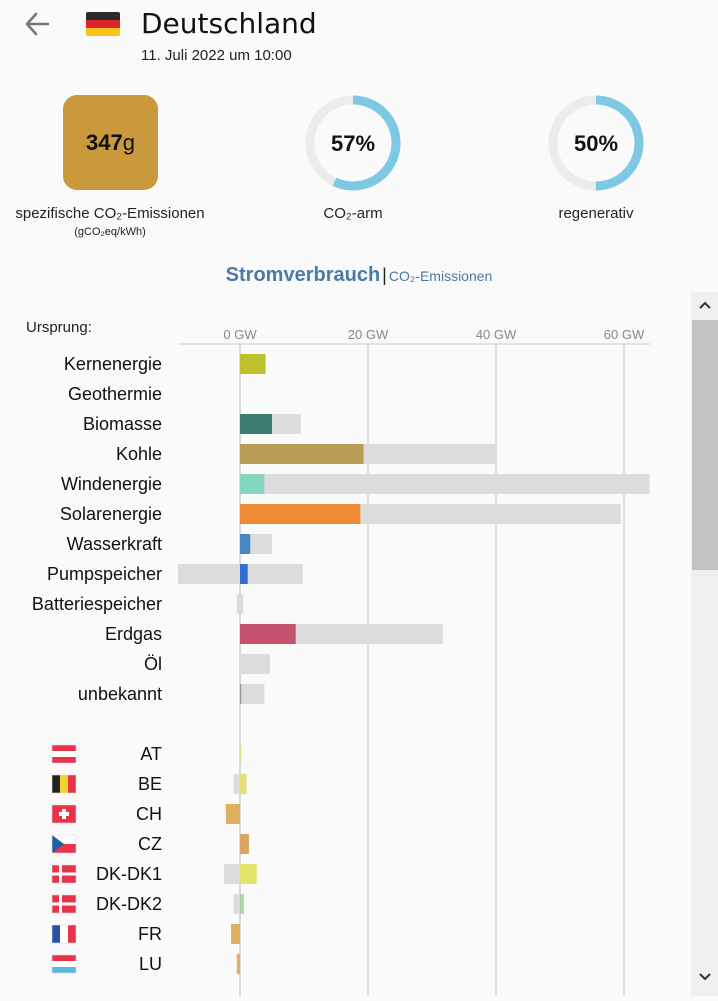  Describe the element at coordinates (64, 814) in the screenshot. I see `flag-ch-icon` at that location.